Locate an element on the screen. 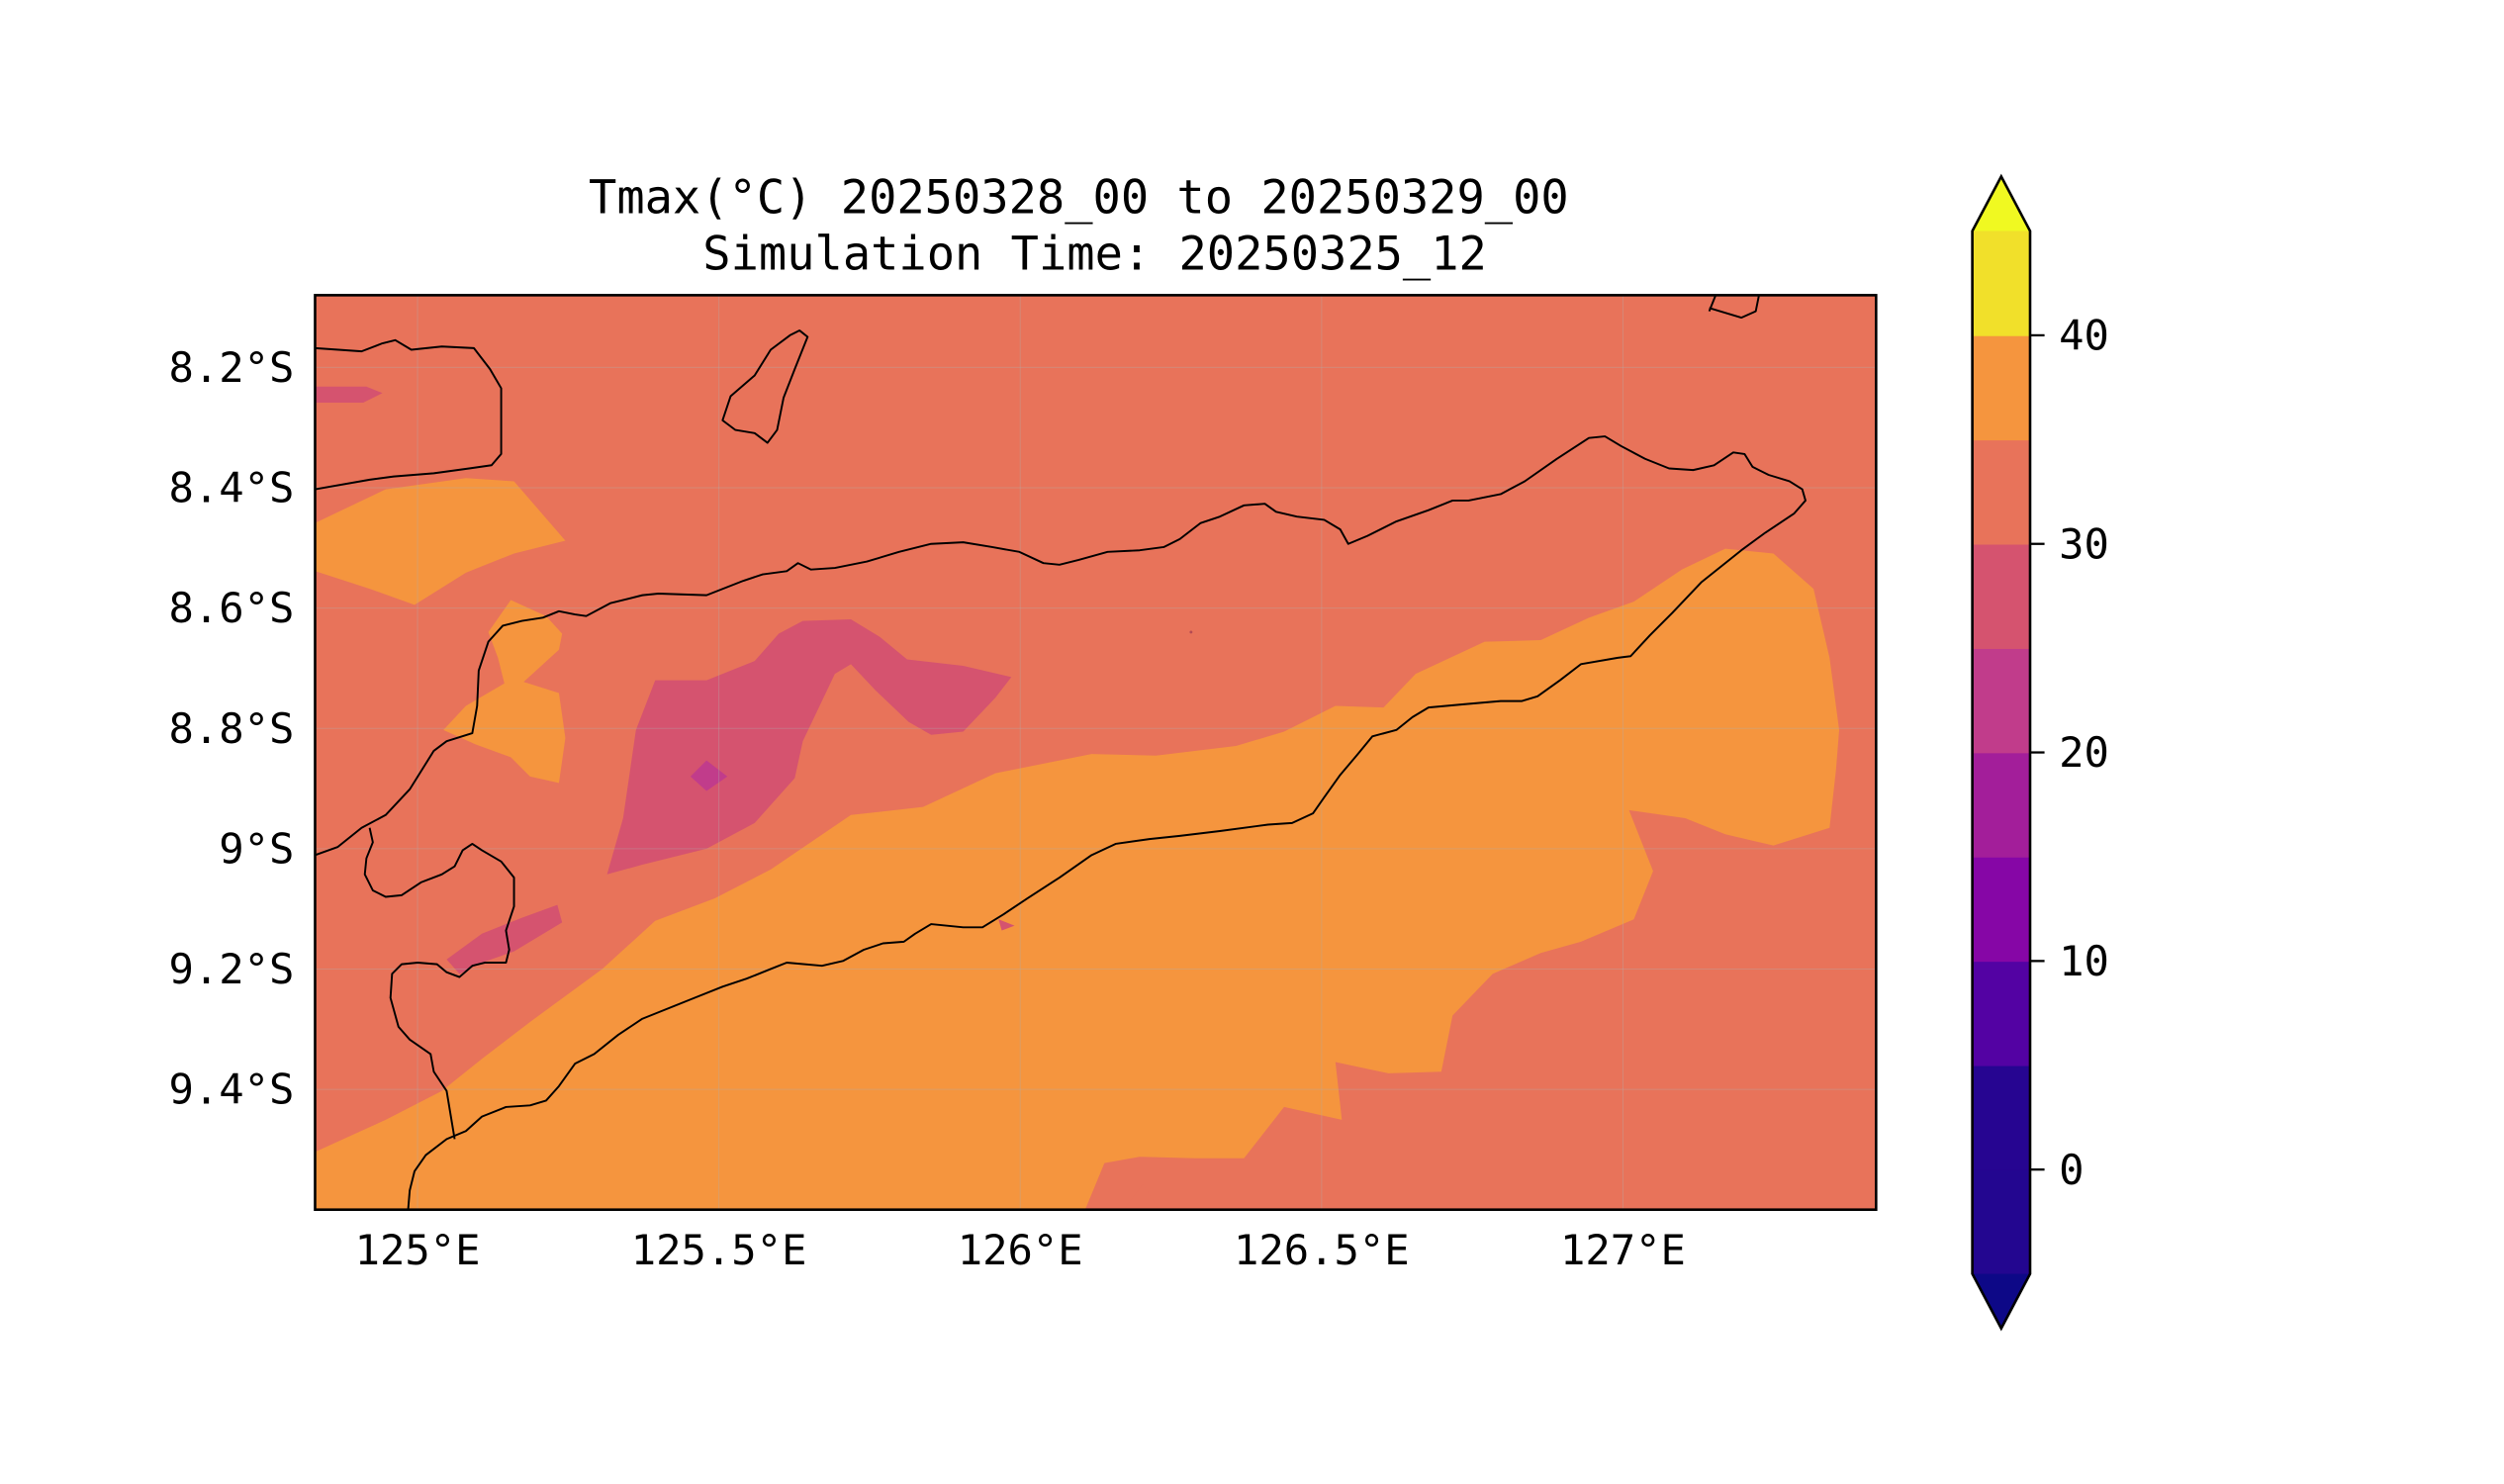 The height and width of the screenshot is (1484, 2504). colorbar-tick-label: 10 is located at coordinates (2084, 961).